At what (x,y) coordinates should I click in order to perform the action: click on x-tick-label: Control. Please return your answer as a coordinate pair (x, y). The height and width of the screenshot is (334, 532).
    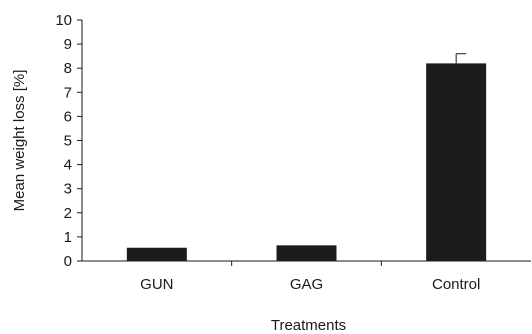
    Looking at the image, I should click on (456, 284).